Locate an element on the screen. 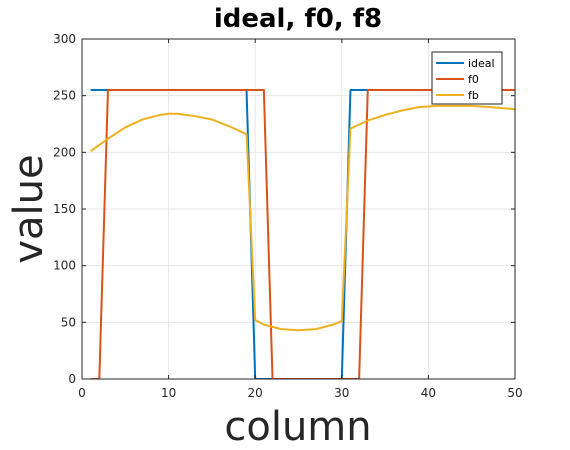  legend-label-f0: f0 is located at coordinates (473, 79).